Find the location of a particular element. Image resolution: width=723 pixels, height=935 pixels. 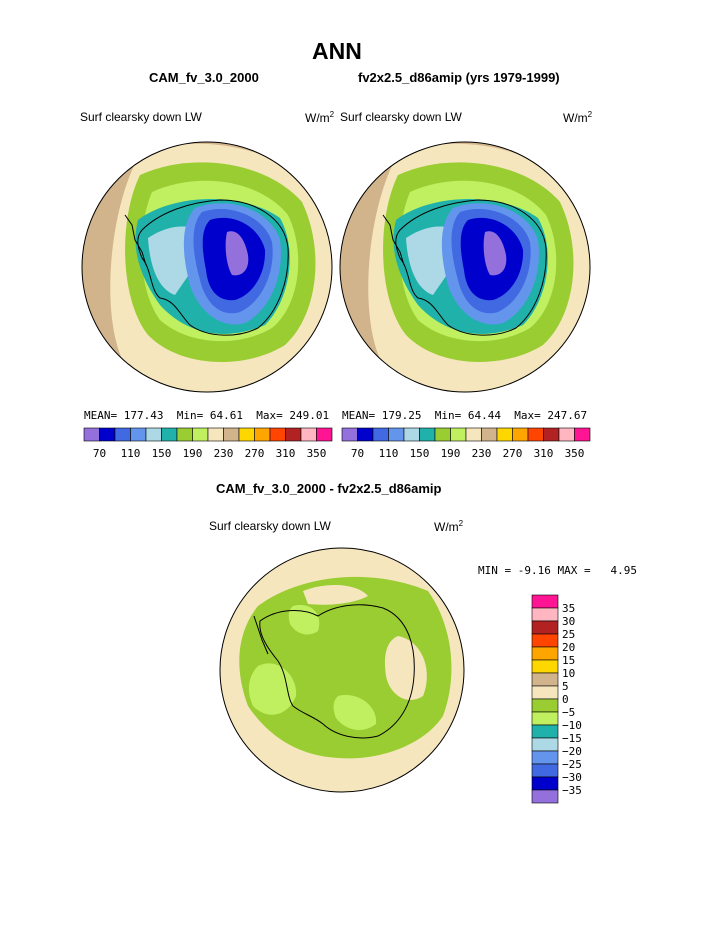

difference-max-value: 4.95 is located at coordinates (624, 570).